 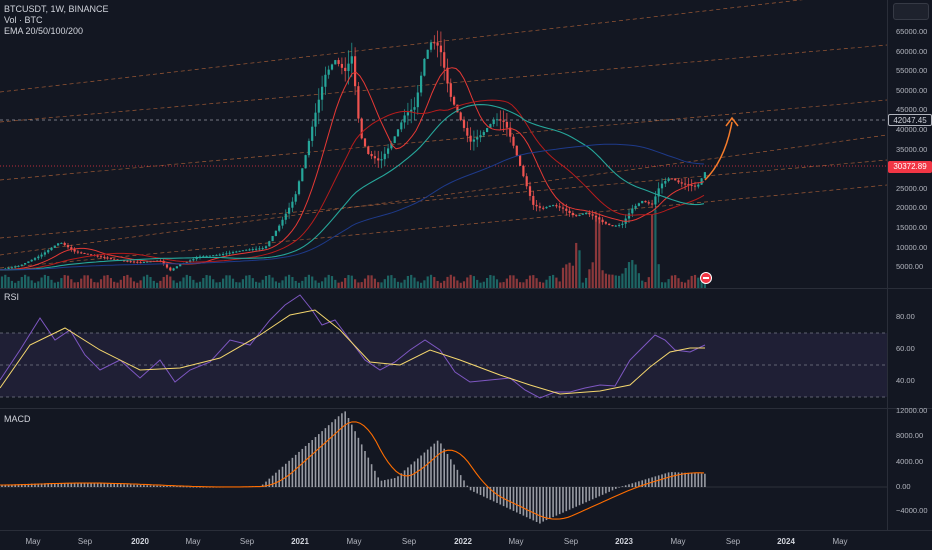 I want to click on macd-label: MACD, so click(x=17, y=419).